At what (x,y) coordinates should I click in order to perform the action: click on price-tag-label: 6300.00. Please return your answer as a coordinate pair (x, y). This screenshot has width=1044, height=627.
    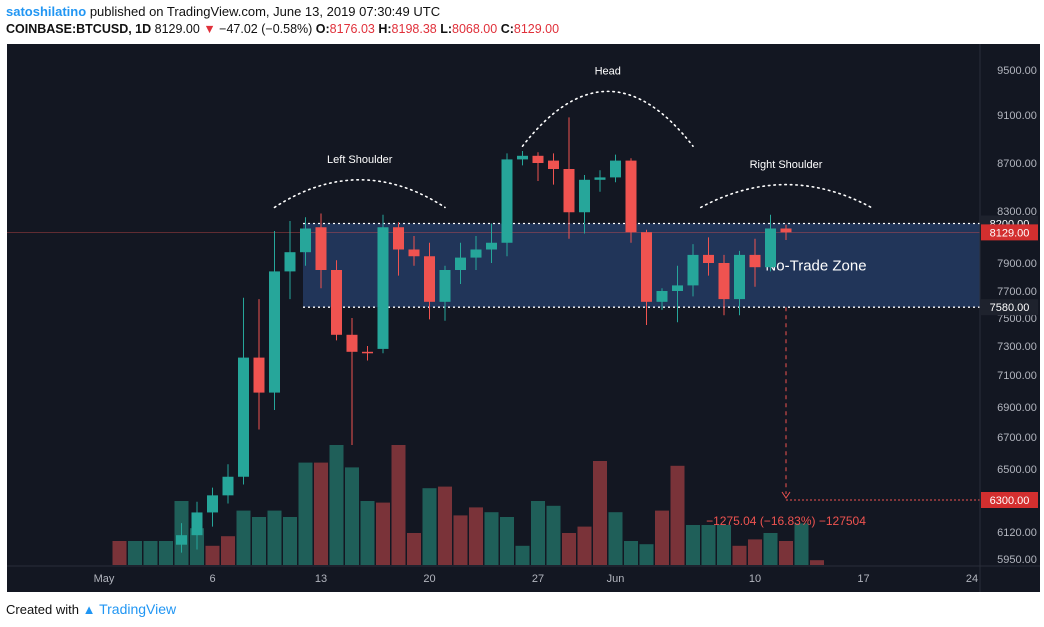
    Looking at the image, I should click on (1010, 501).